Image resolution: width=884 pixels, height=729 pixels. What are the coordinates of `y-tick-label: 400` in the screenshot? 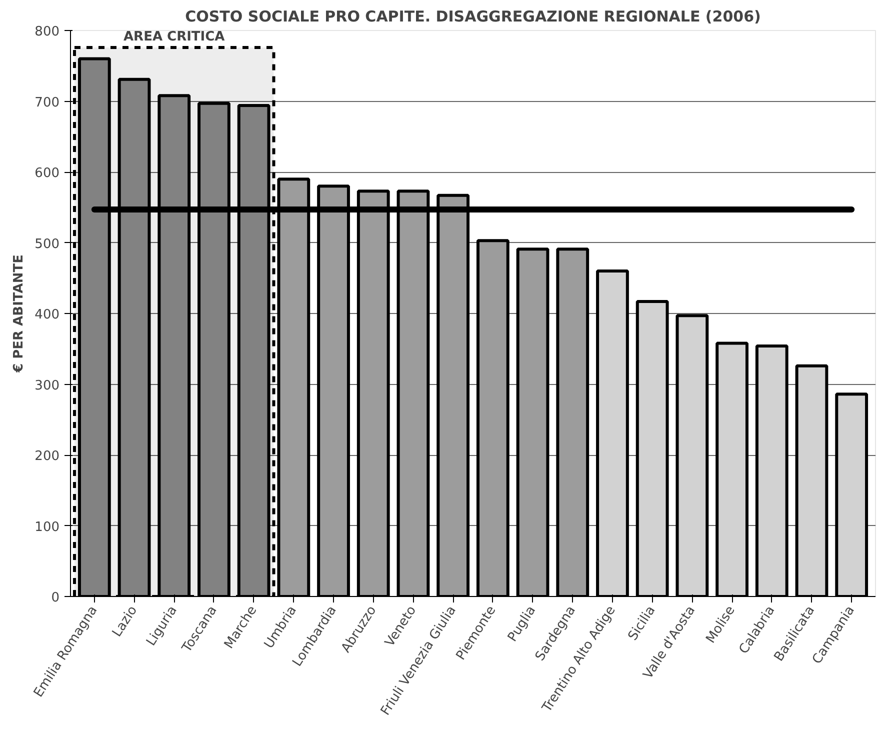 It's located at (47, 315).